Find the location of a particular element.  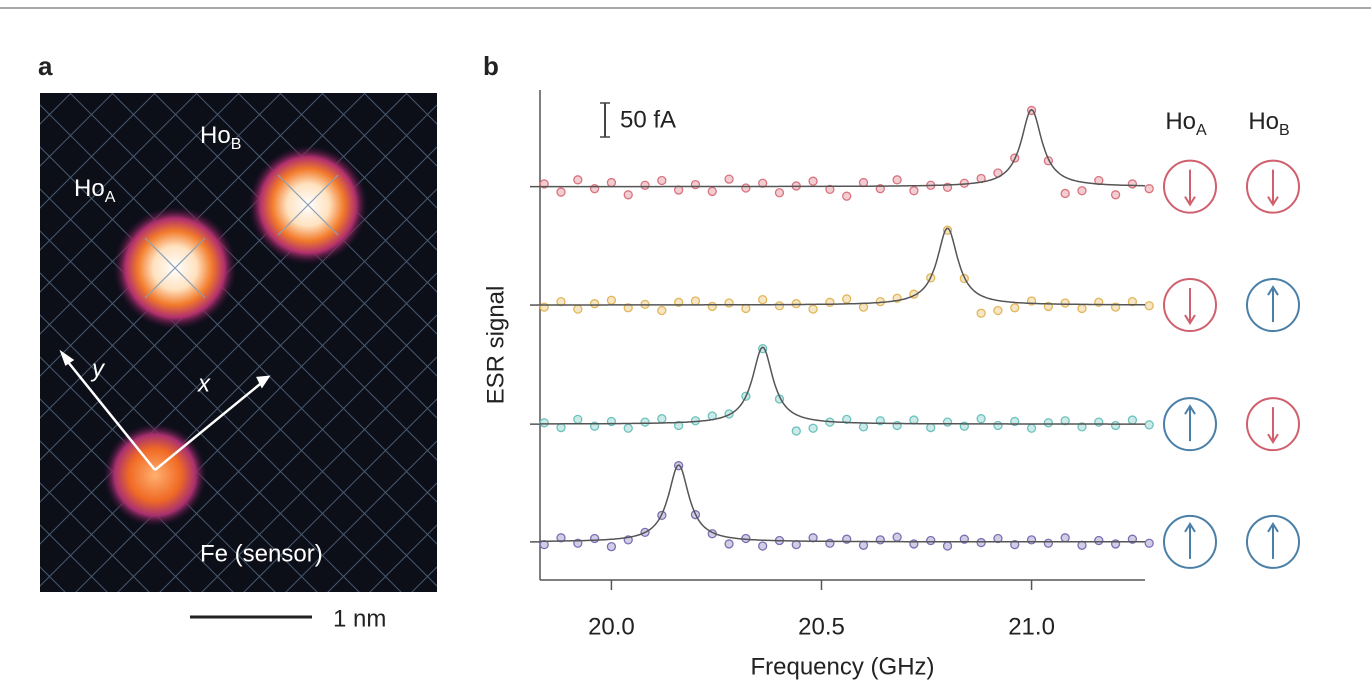

panel-label: b is located at coordinates (491, 66).